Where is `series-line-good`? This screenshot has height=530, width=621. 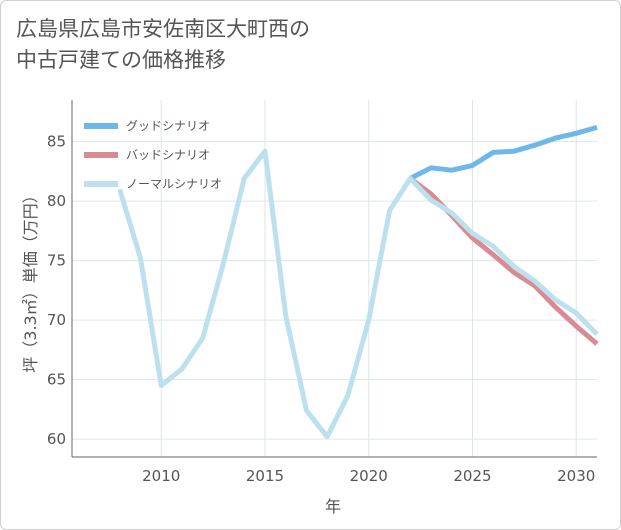 series-line-good is located at coordinates (503, 152).